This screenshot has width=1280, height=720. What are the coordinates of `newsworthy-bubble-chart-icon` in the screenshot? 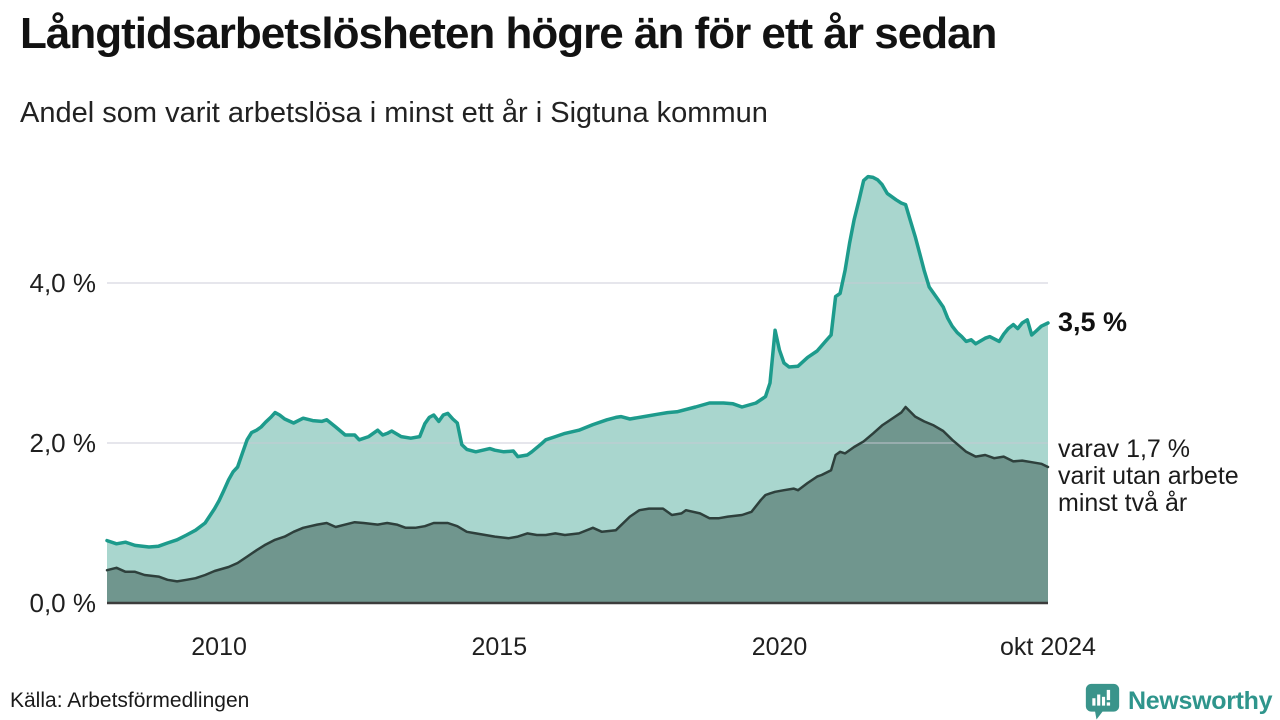 It's located at (1102, 701).